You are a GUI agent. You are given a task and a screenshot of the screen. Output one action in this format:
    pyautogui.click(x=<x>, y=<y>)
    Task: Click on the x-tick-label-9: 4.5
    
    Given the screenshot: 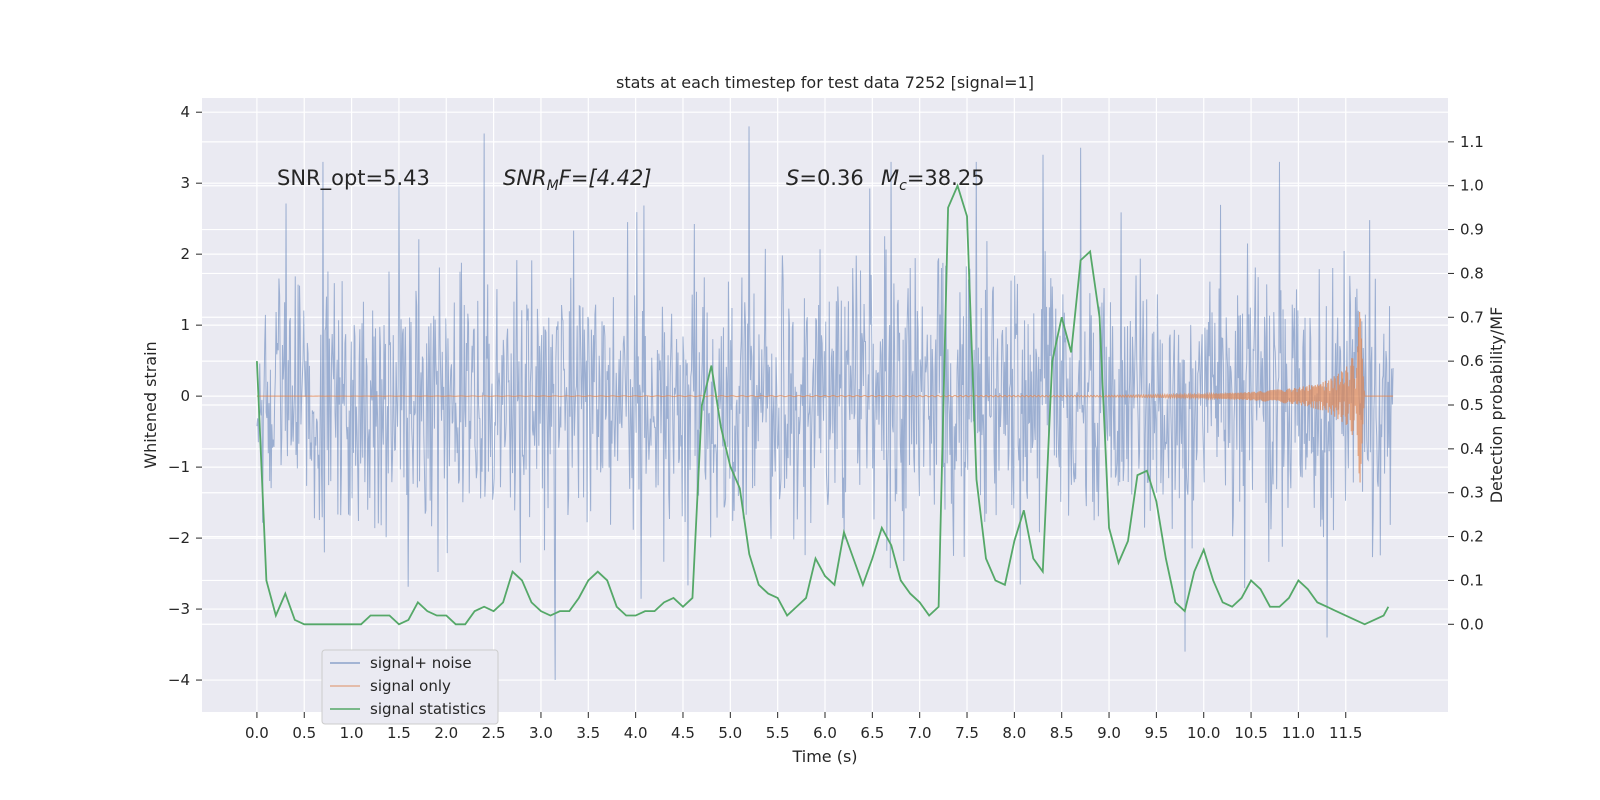 What is the action you would take?
    pyautogui.click(x=683, y=733)
    